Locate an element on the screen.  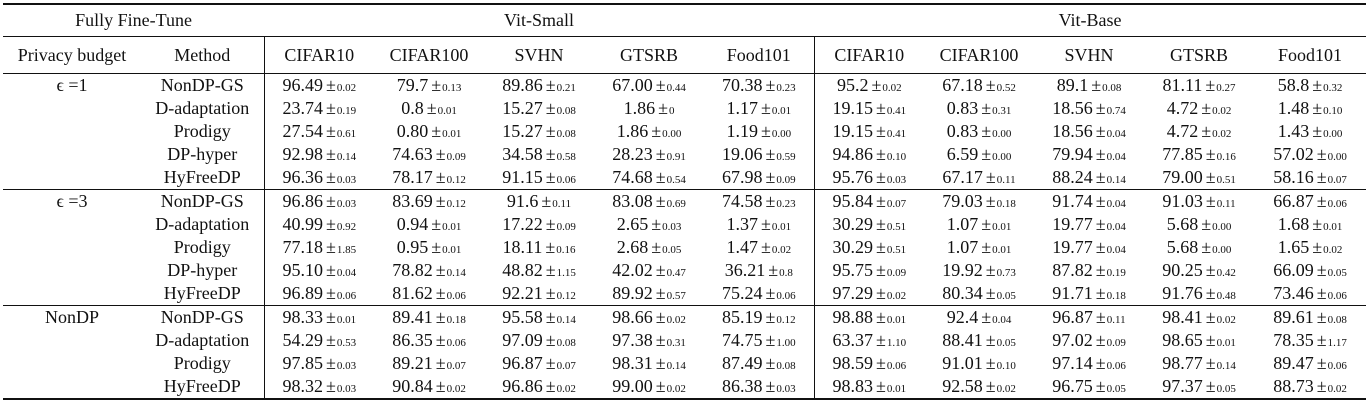
mean-value: 89.92 is located at coordinates (632, 293).